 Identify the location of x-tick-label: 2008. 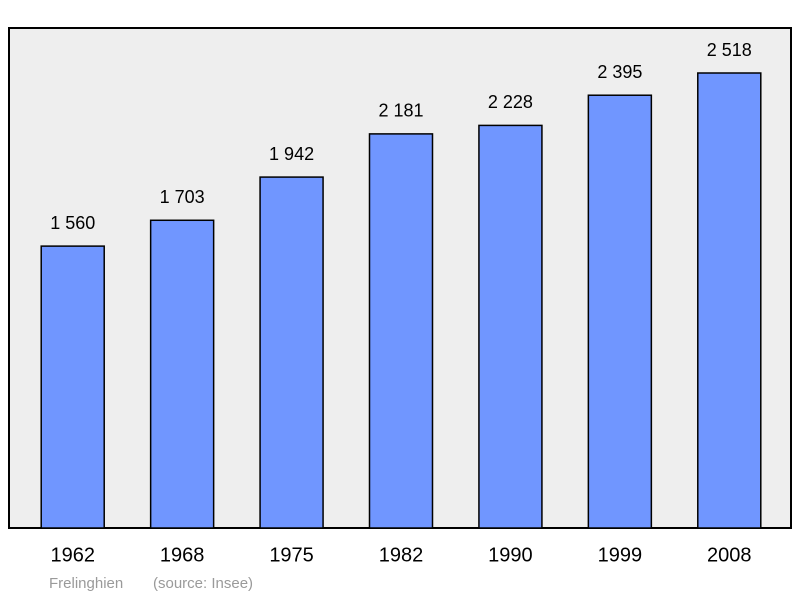
(729, 555).